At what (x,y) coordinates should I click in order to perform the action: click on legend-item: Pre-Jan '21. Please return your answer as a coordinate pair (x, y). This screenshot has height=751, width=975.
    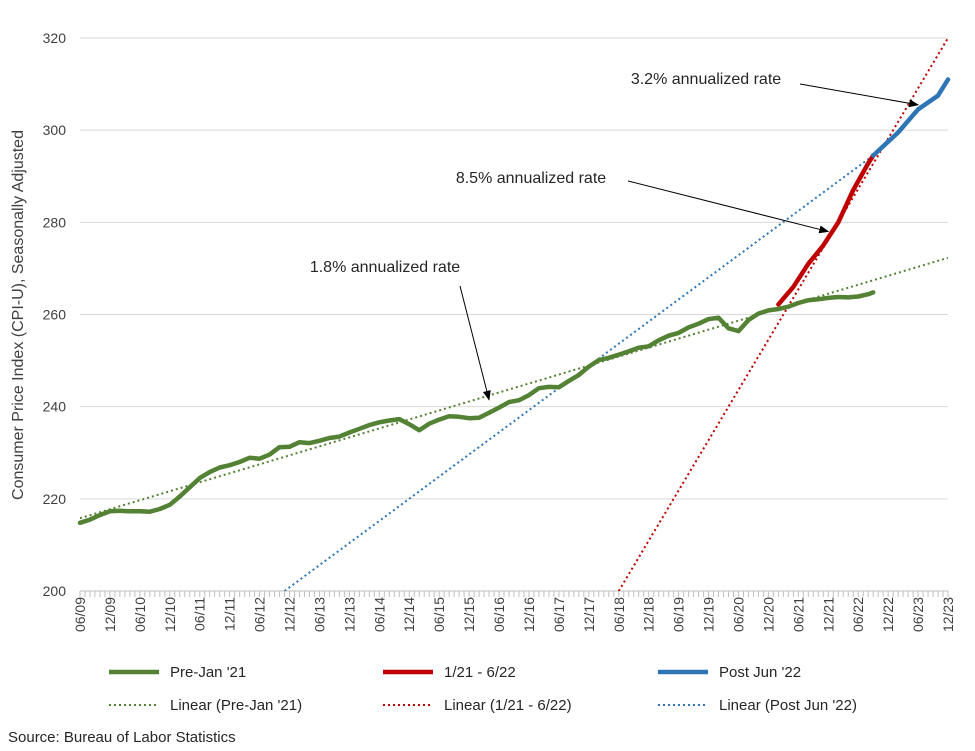
    Looking at the image, I should click on (177, 672).